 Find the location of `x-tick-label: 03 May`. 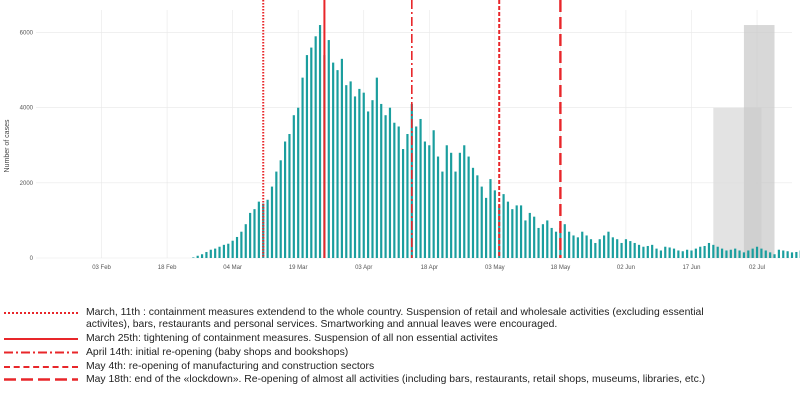

x-tick-label: 03 May is located at coordinates (495, 268).